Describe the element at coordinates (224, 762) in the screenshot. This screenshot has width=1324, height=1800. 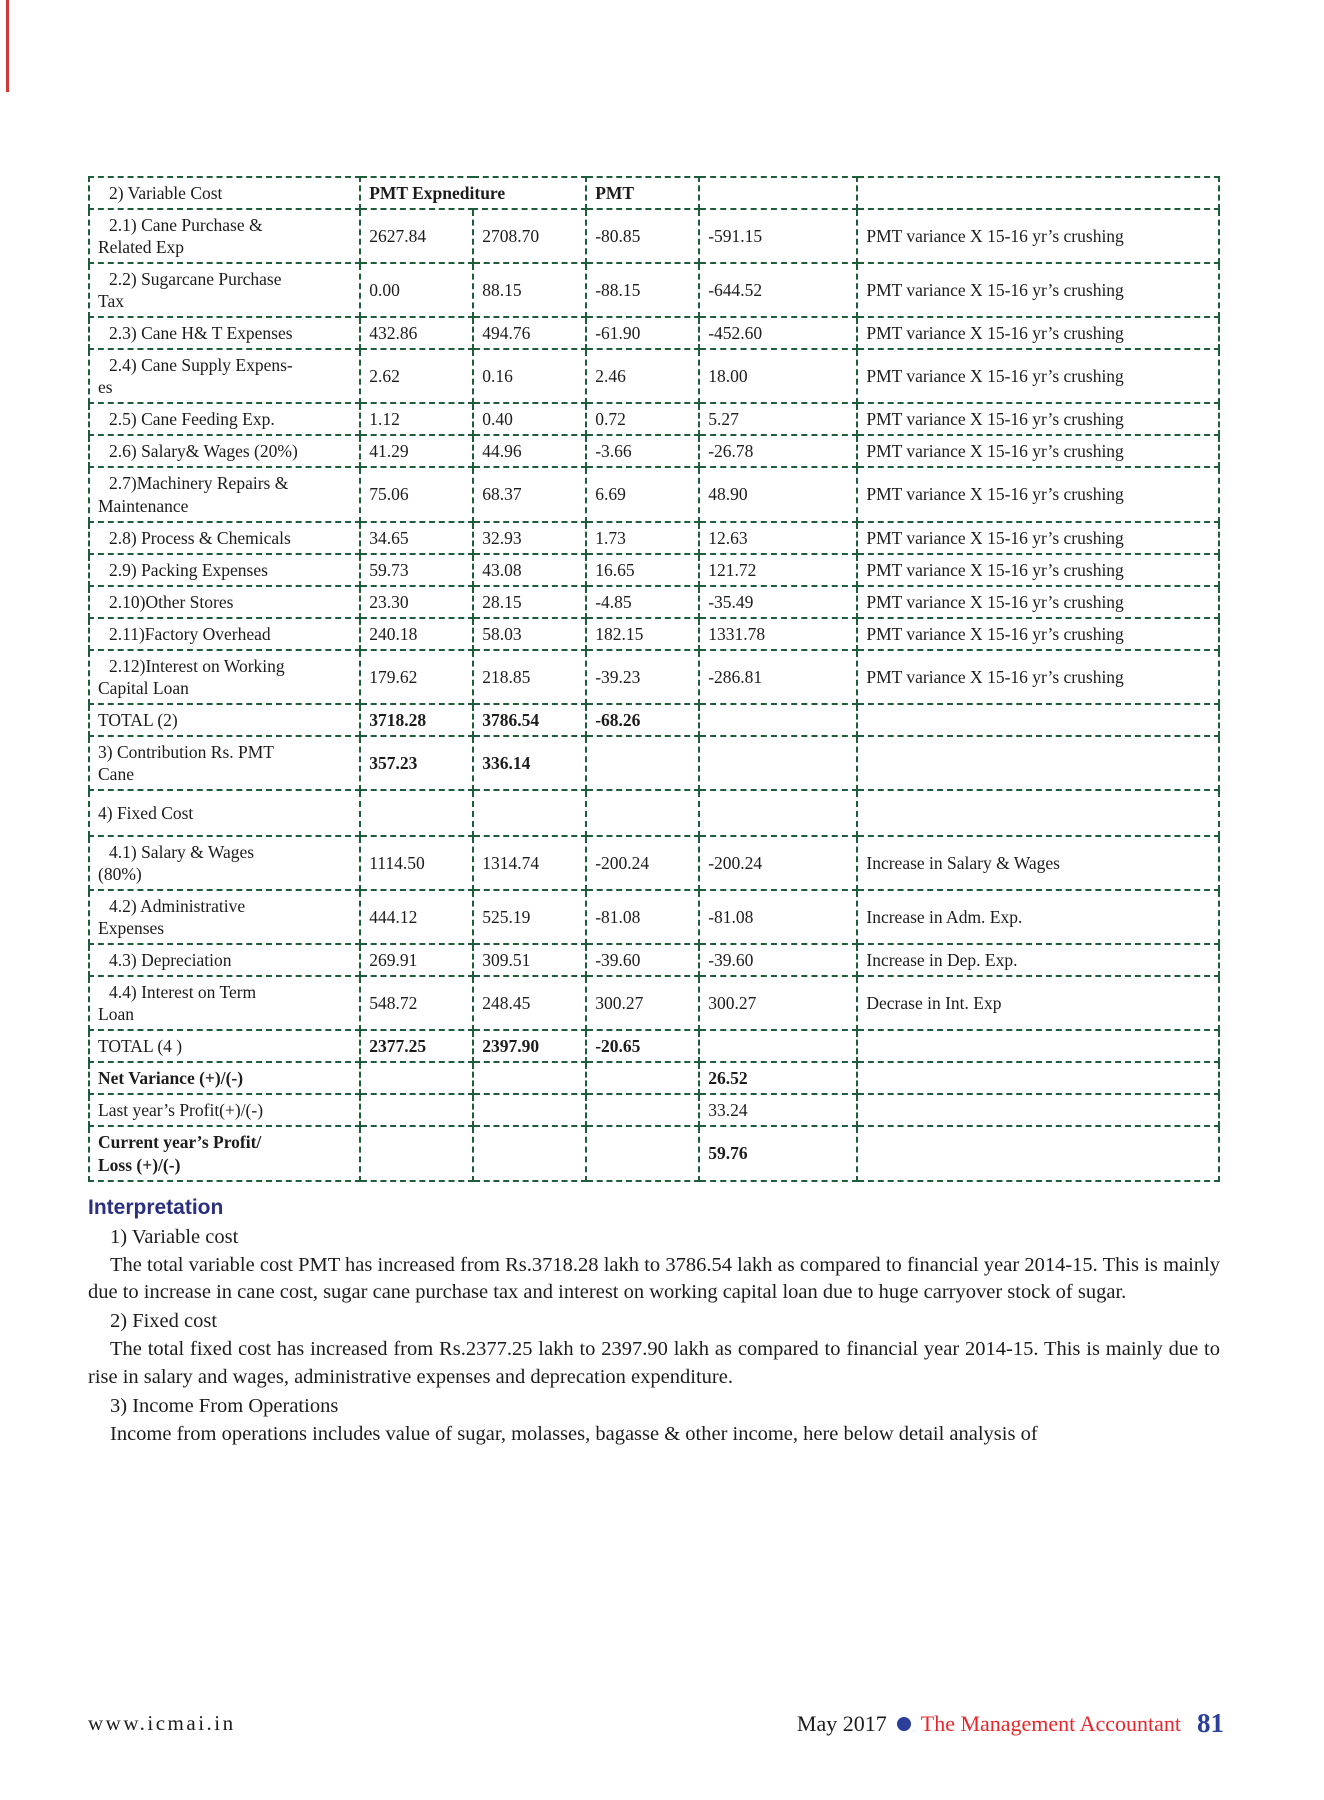
I see `row-label-cell: 3) Contribution Rs. PMT Cane` at that location.